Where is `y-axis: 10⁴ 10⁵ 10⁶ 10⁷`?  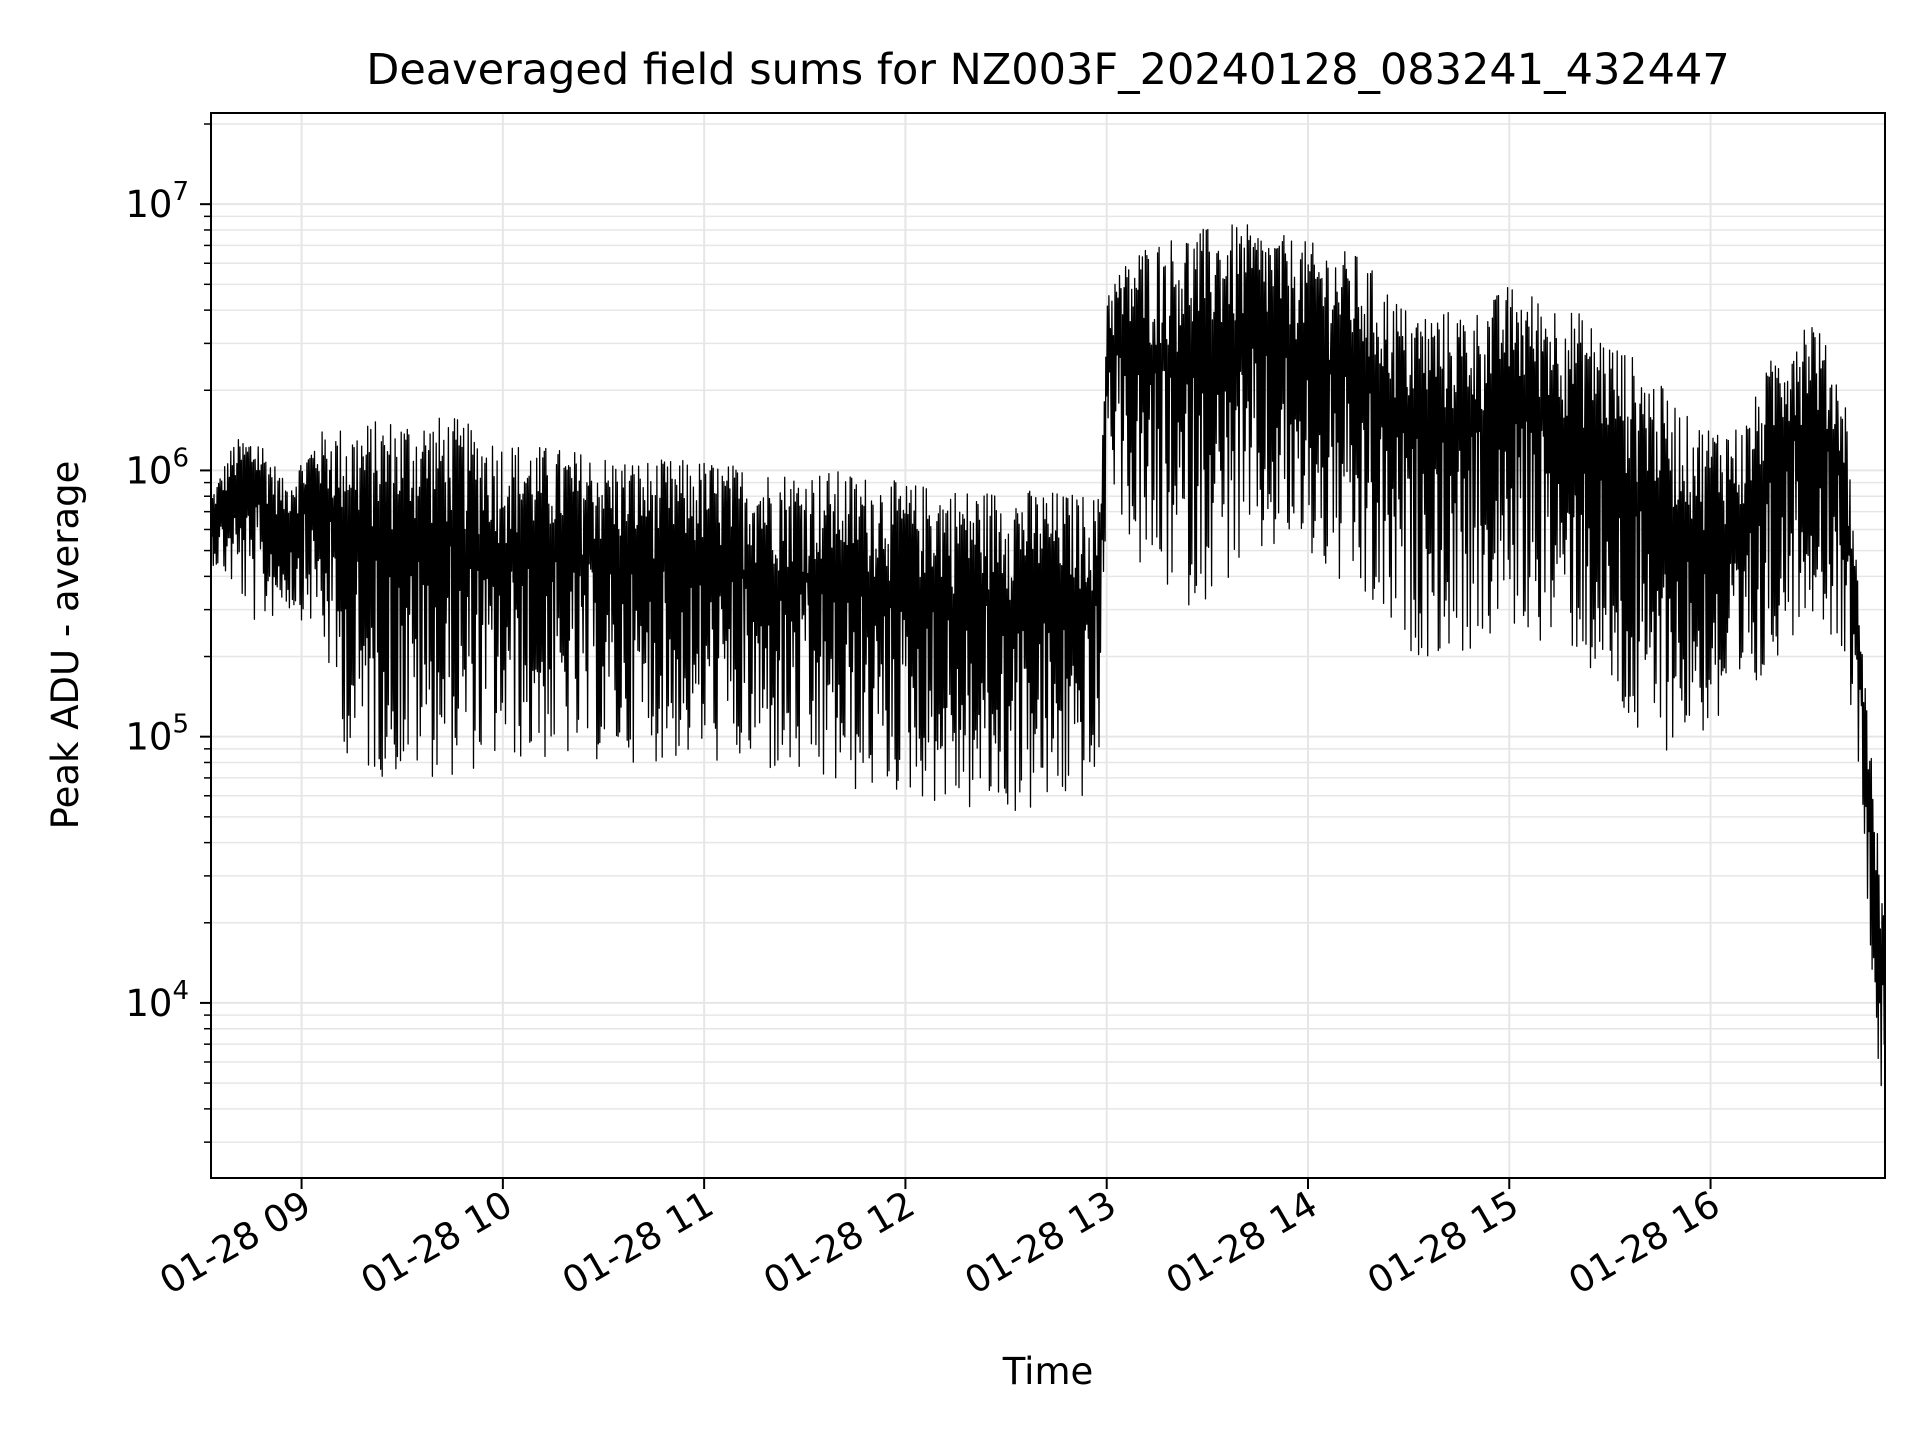 y-axis: 10⁴ 10⁵ 10⁶ 10⁷ is located at coordinates (168, 633).